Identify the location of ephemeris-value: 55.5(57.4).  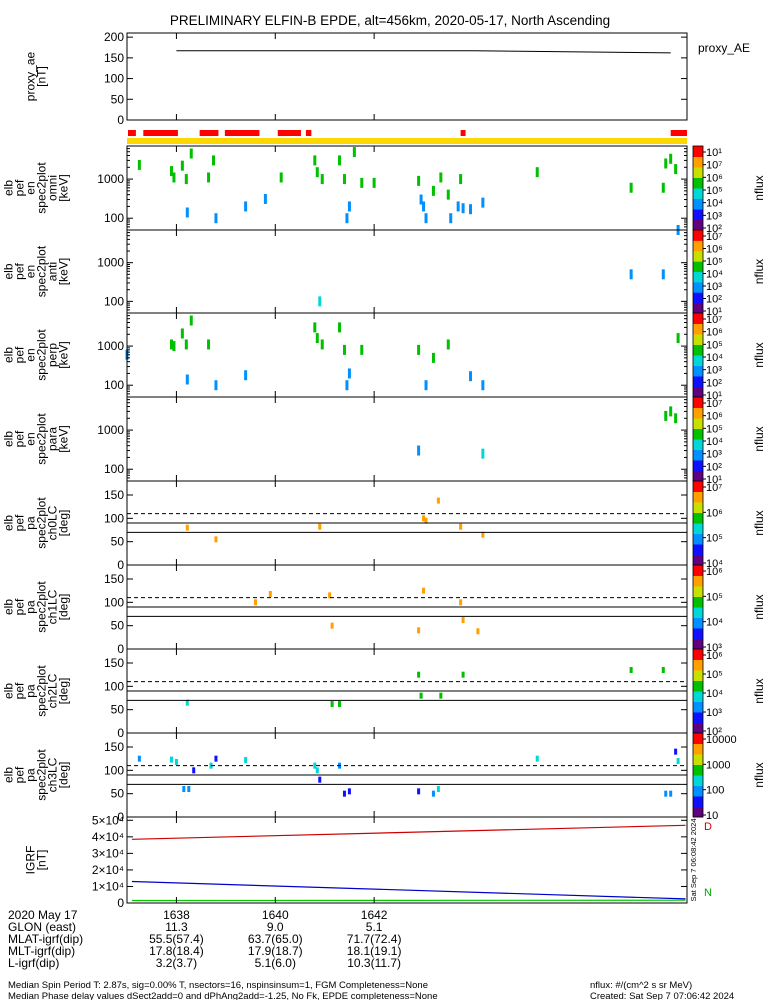
(176, 939).